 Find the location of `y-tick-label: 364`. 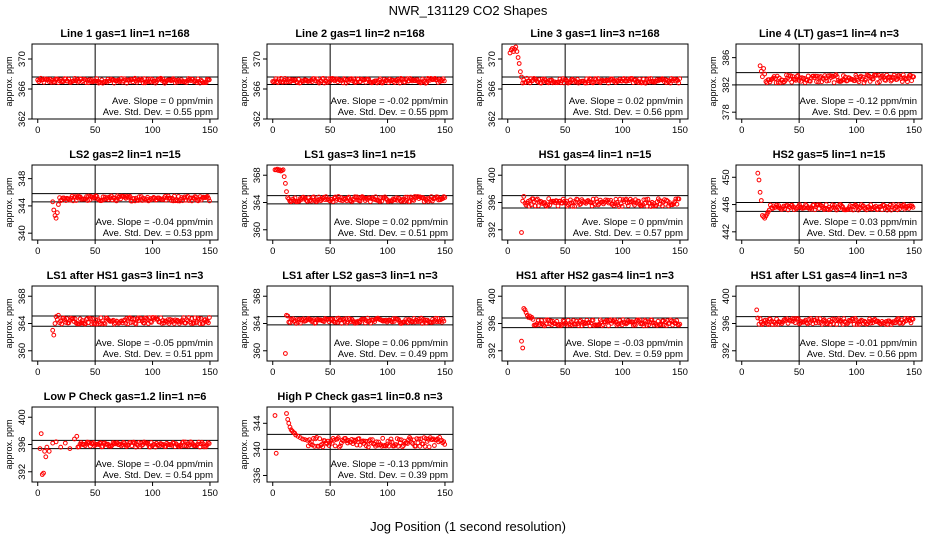

y-tick-label: 364 is located at coordinates (257, 324).